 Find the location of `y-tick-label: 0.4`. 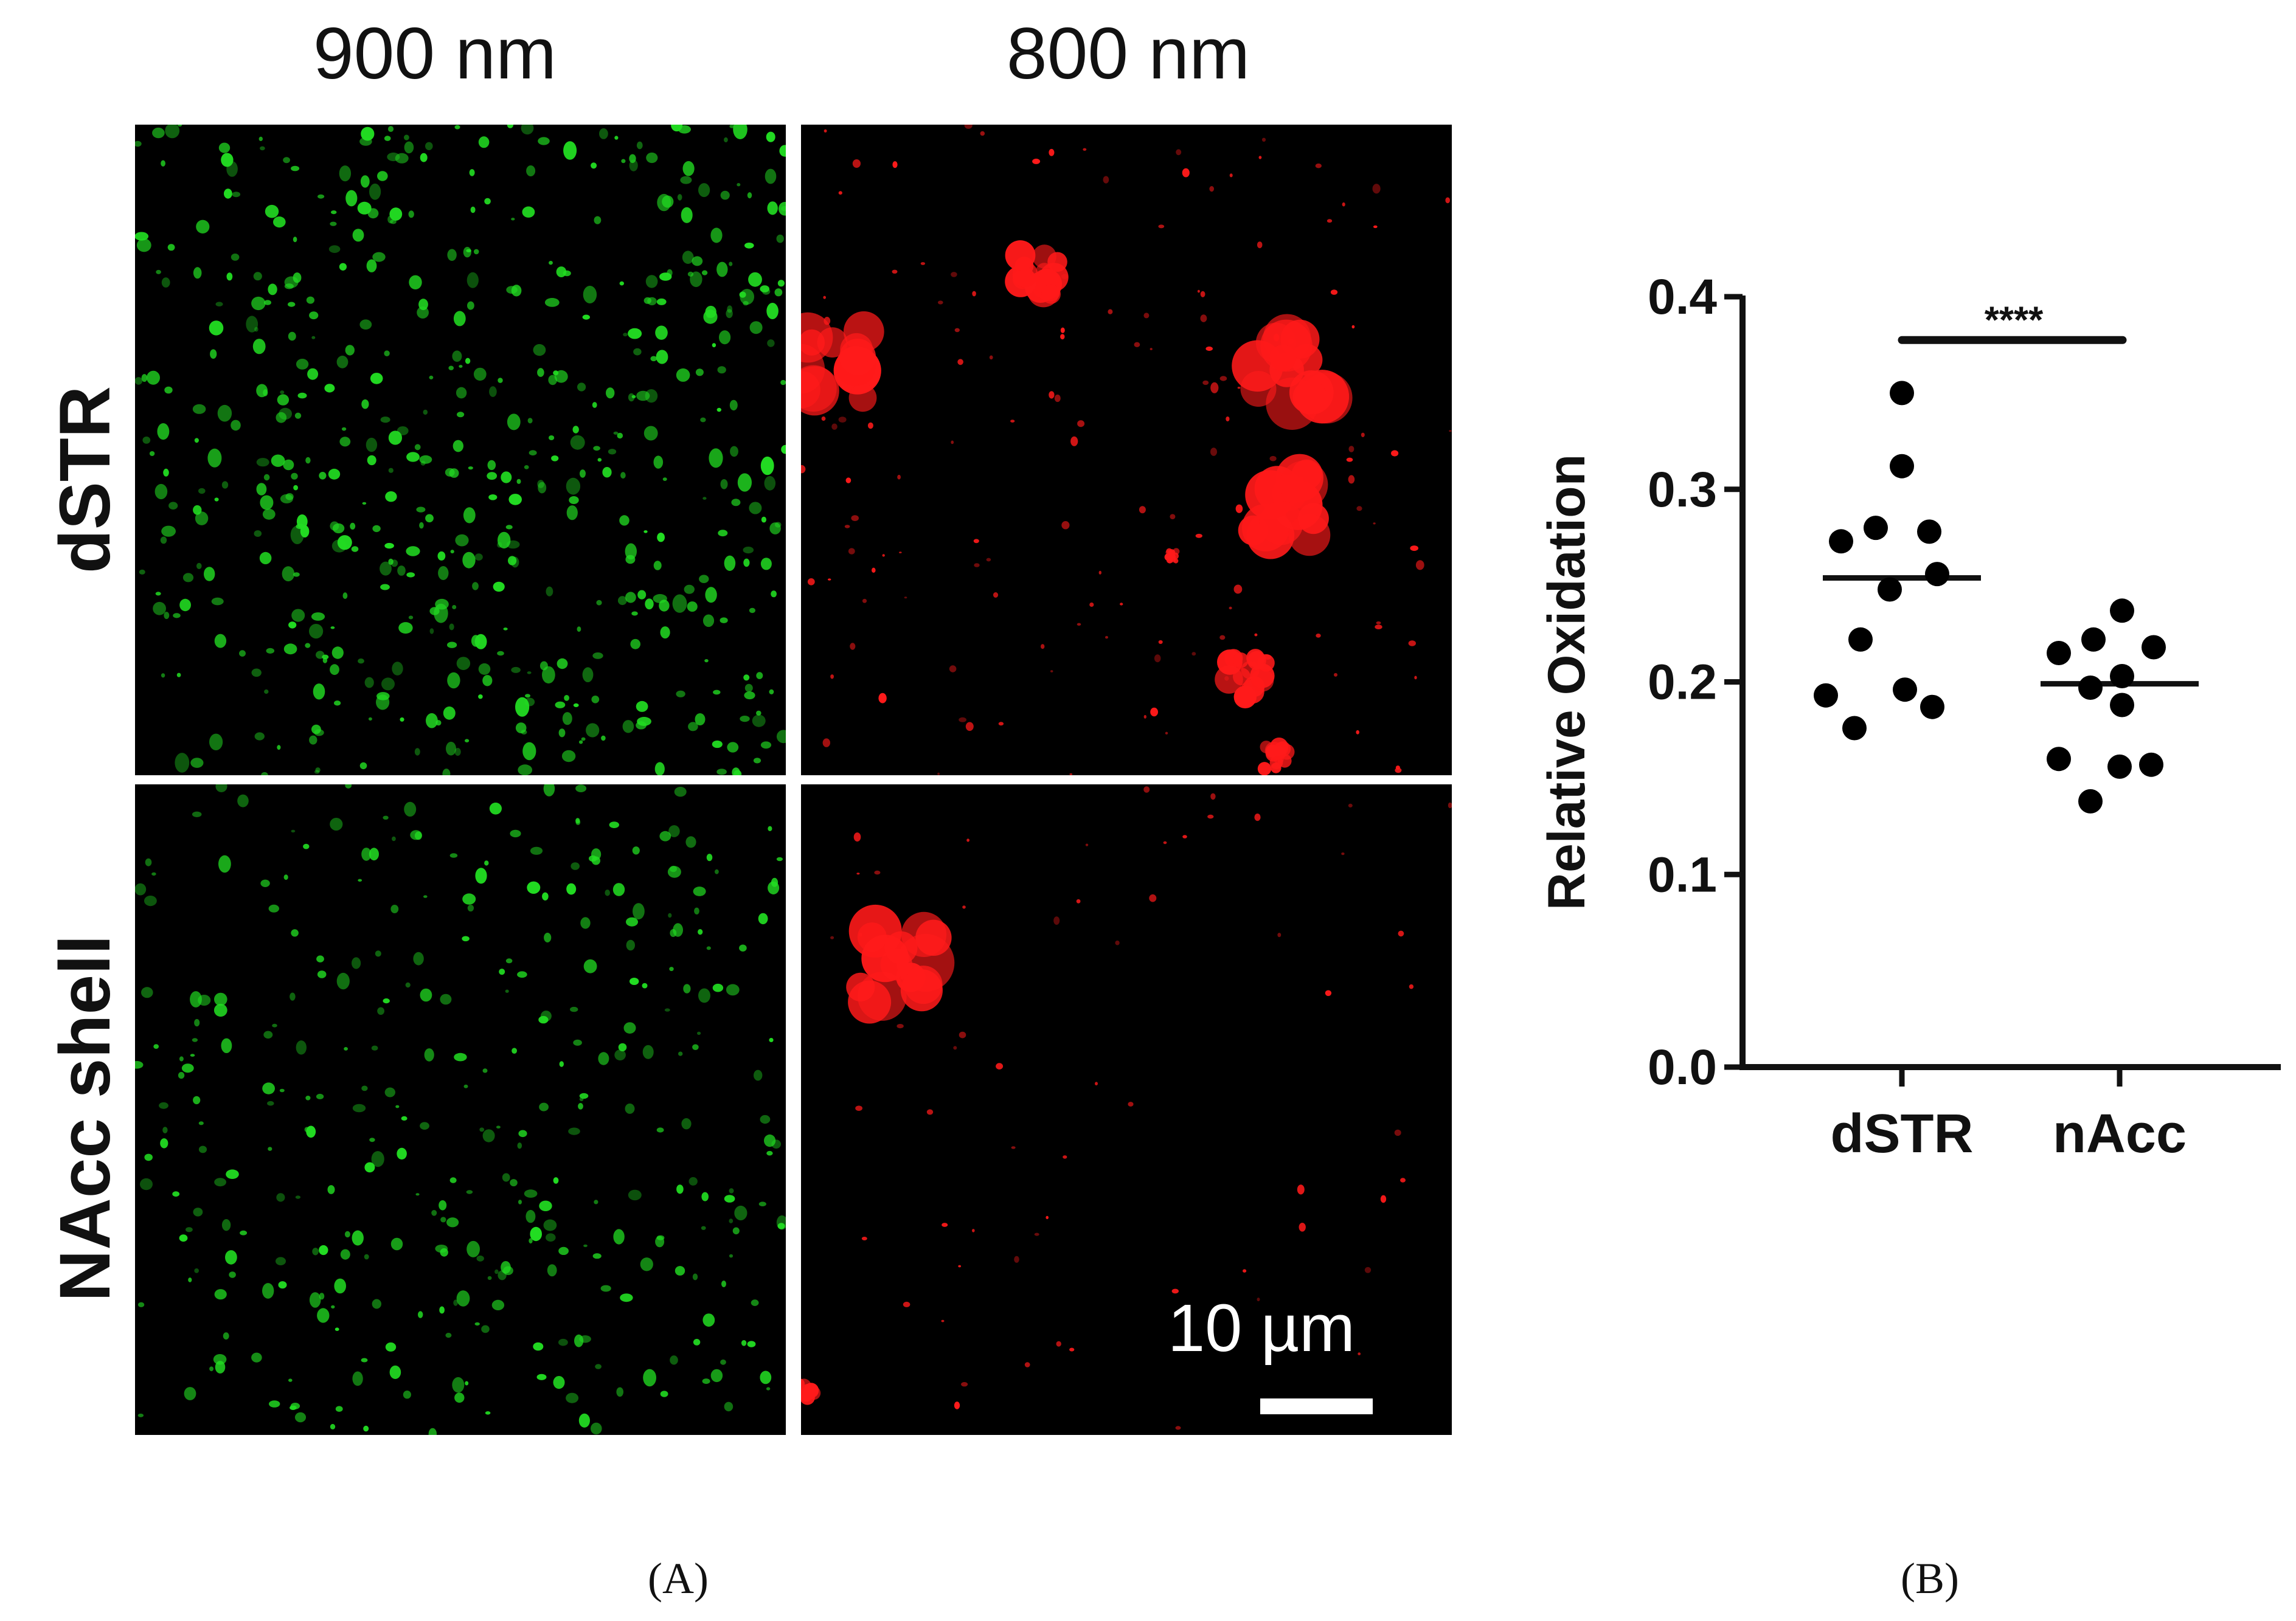

y-tick-label: 0.4 is located at coordinates (1682, 297).